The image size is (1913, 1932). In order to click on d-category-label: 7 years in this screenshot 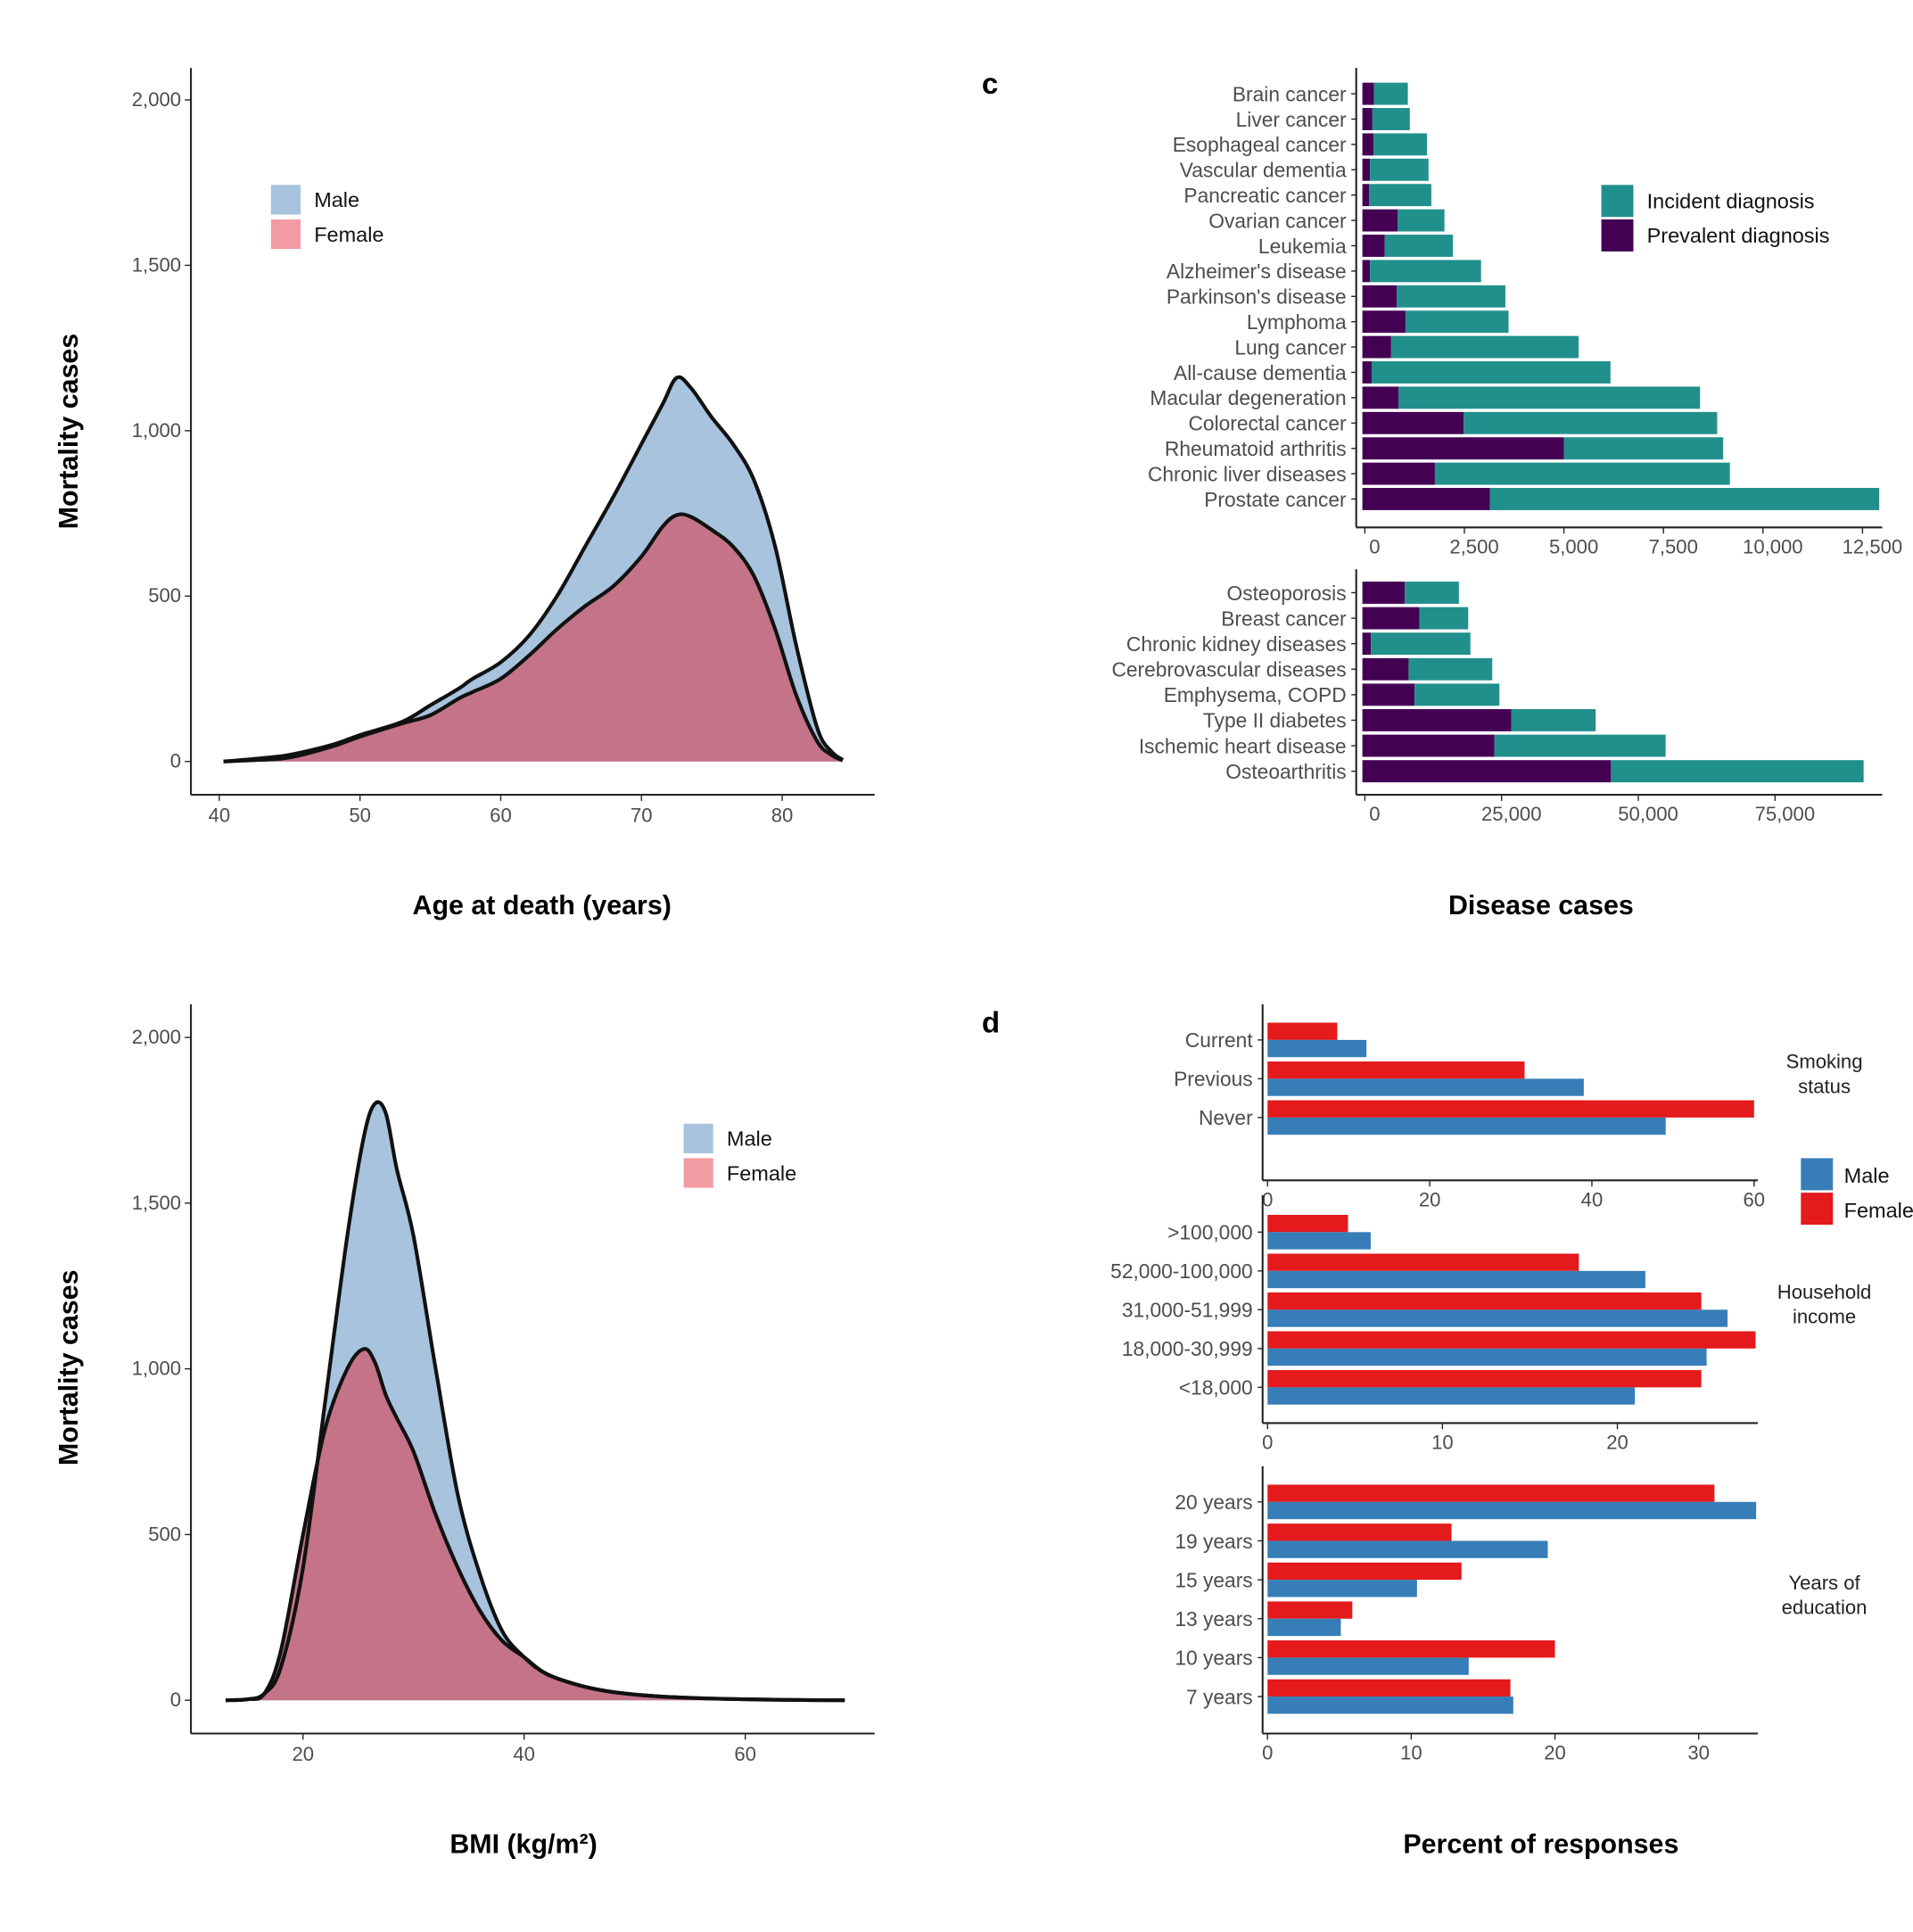, I will do `click(1219, 1697)`.